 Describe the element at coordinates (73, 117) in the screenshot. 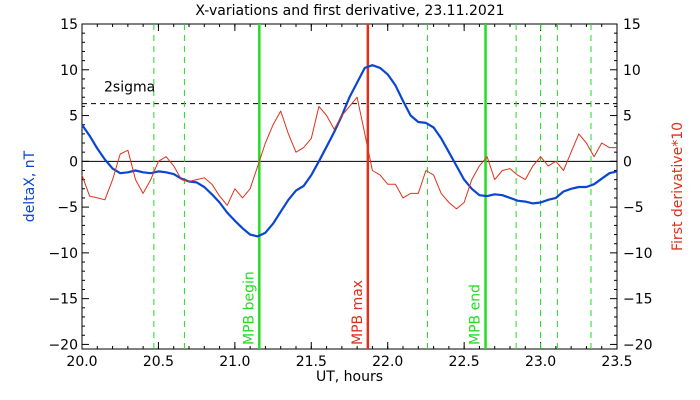

I see `y-tick-label-left: 5` at that location.